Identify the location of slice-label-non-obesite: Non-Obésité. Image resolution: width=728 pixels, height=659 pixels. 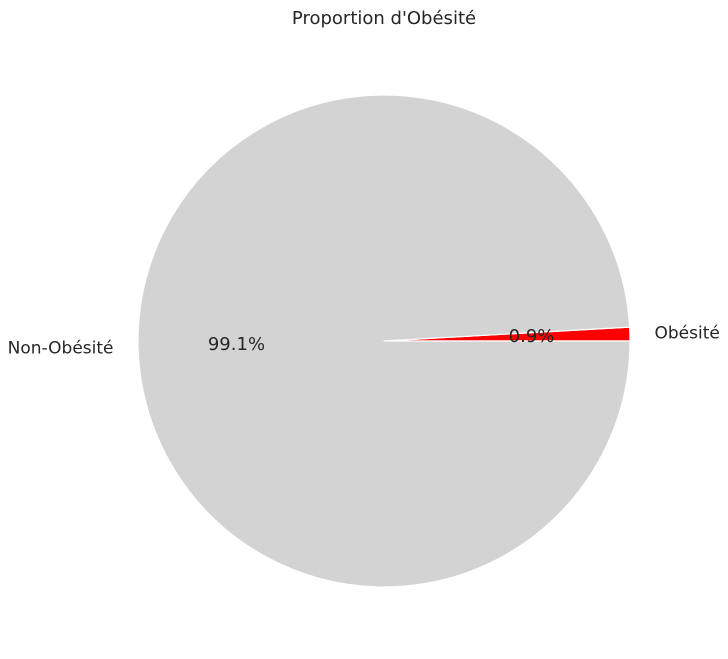
(61, 349).